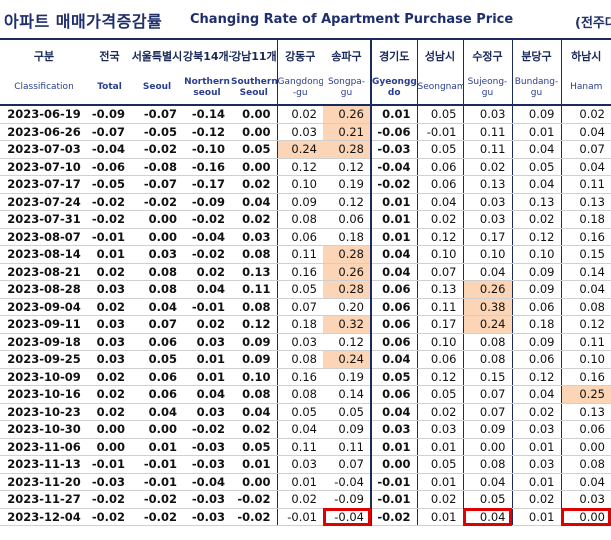 The height and width of the screenshot is (540, 611). I want to click on row-date: 2023-09-25, so click(44, 359).